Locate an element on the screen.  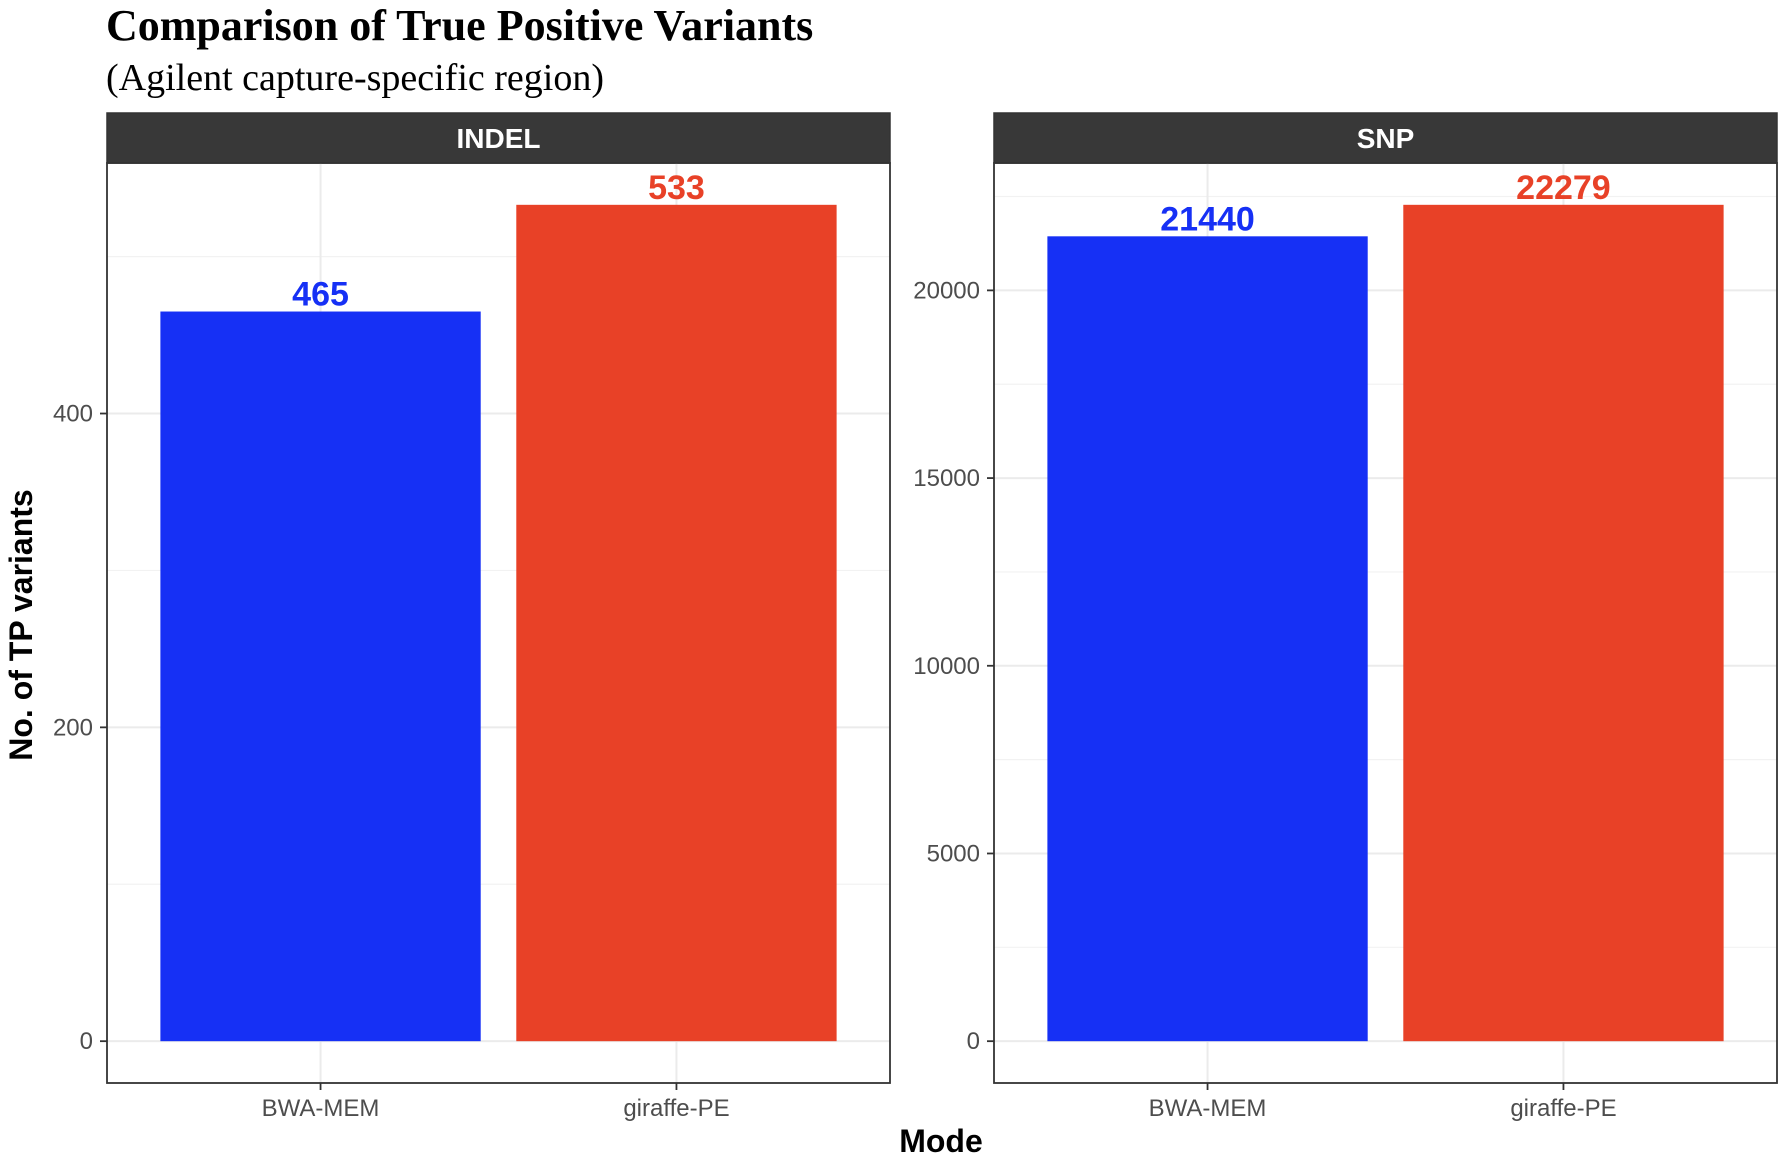
facet-strip-label: SNP is located at coordinates (1386, 138).